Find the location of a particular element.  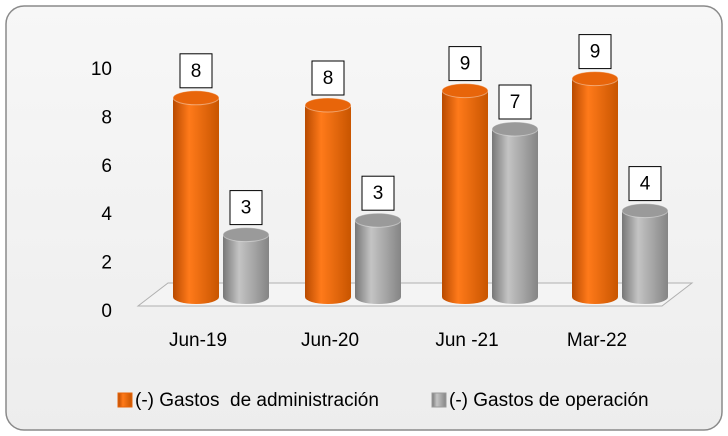

legend-label: (-) Gastos de administración is located at coordinates (257, 400).